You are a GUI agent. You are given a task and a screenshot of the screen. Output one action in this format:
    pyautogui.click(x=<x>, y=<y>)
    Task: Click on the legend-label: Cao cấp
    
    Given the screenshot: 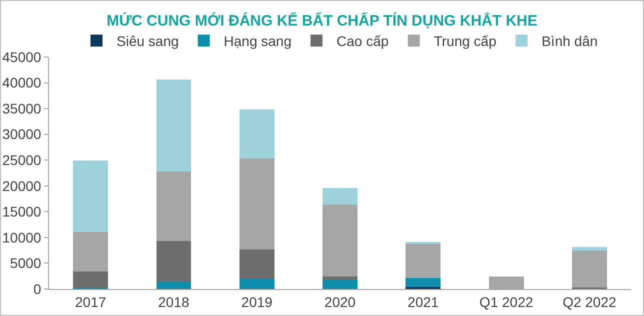 What is the action you would take?
    pyautogui.click(x=362, y=41)
    